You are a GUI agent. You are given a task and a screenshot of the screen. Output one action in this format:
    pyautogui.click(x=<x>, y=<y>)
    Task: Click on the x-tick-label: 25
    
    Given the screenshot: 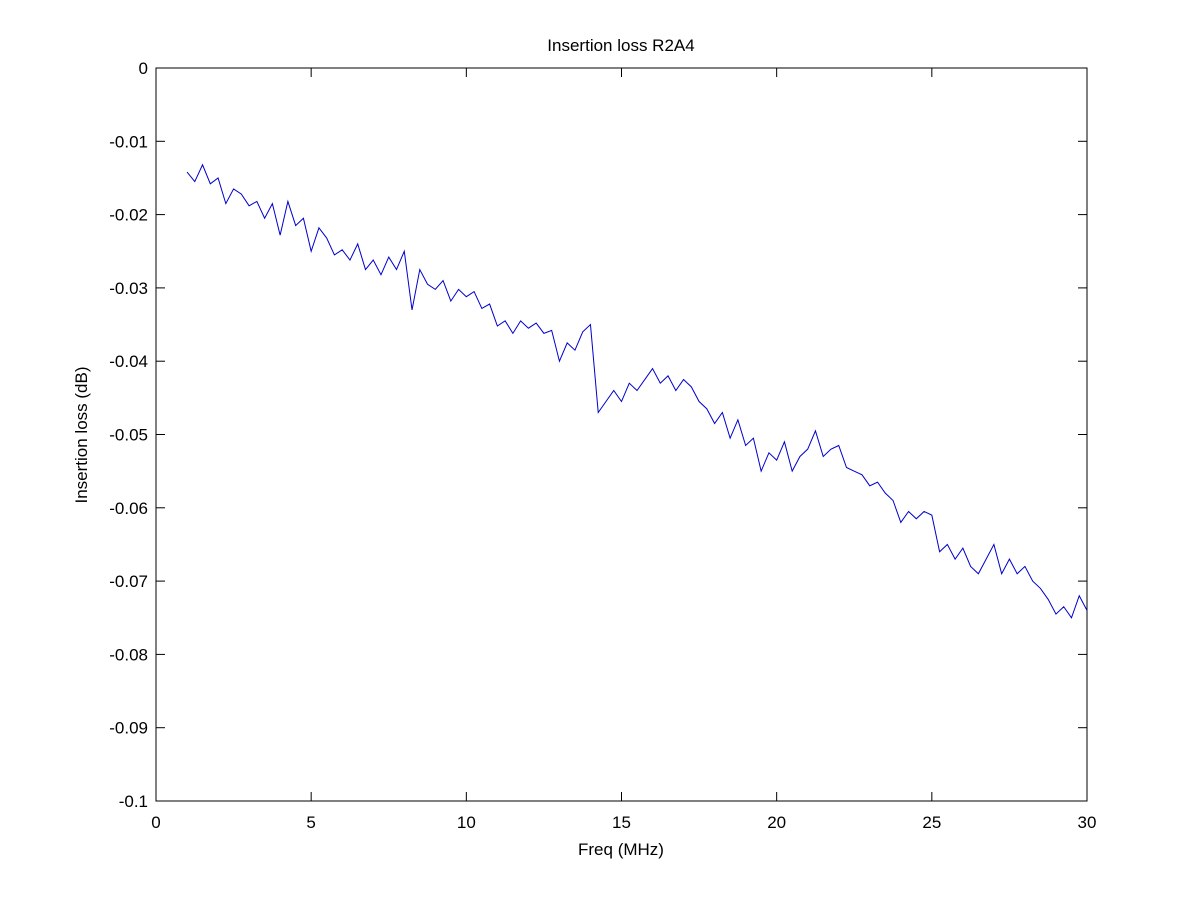 What is the action you would take?
    pyautogui.click(x=931, y=822)
    